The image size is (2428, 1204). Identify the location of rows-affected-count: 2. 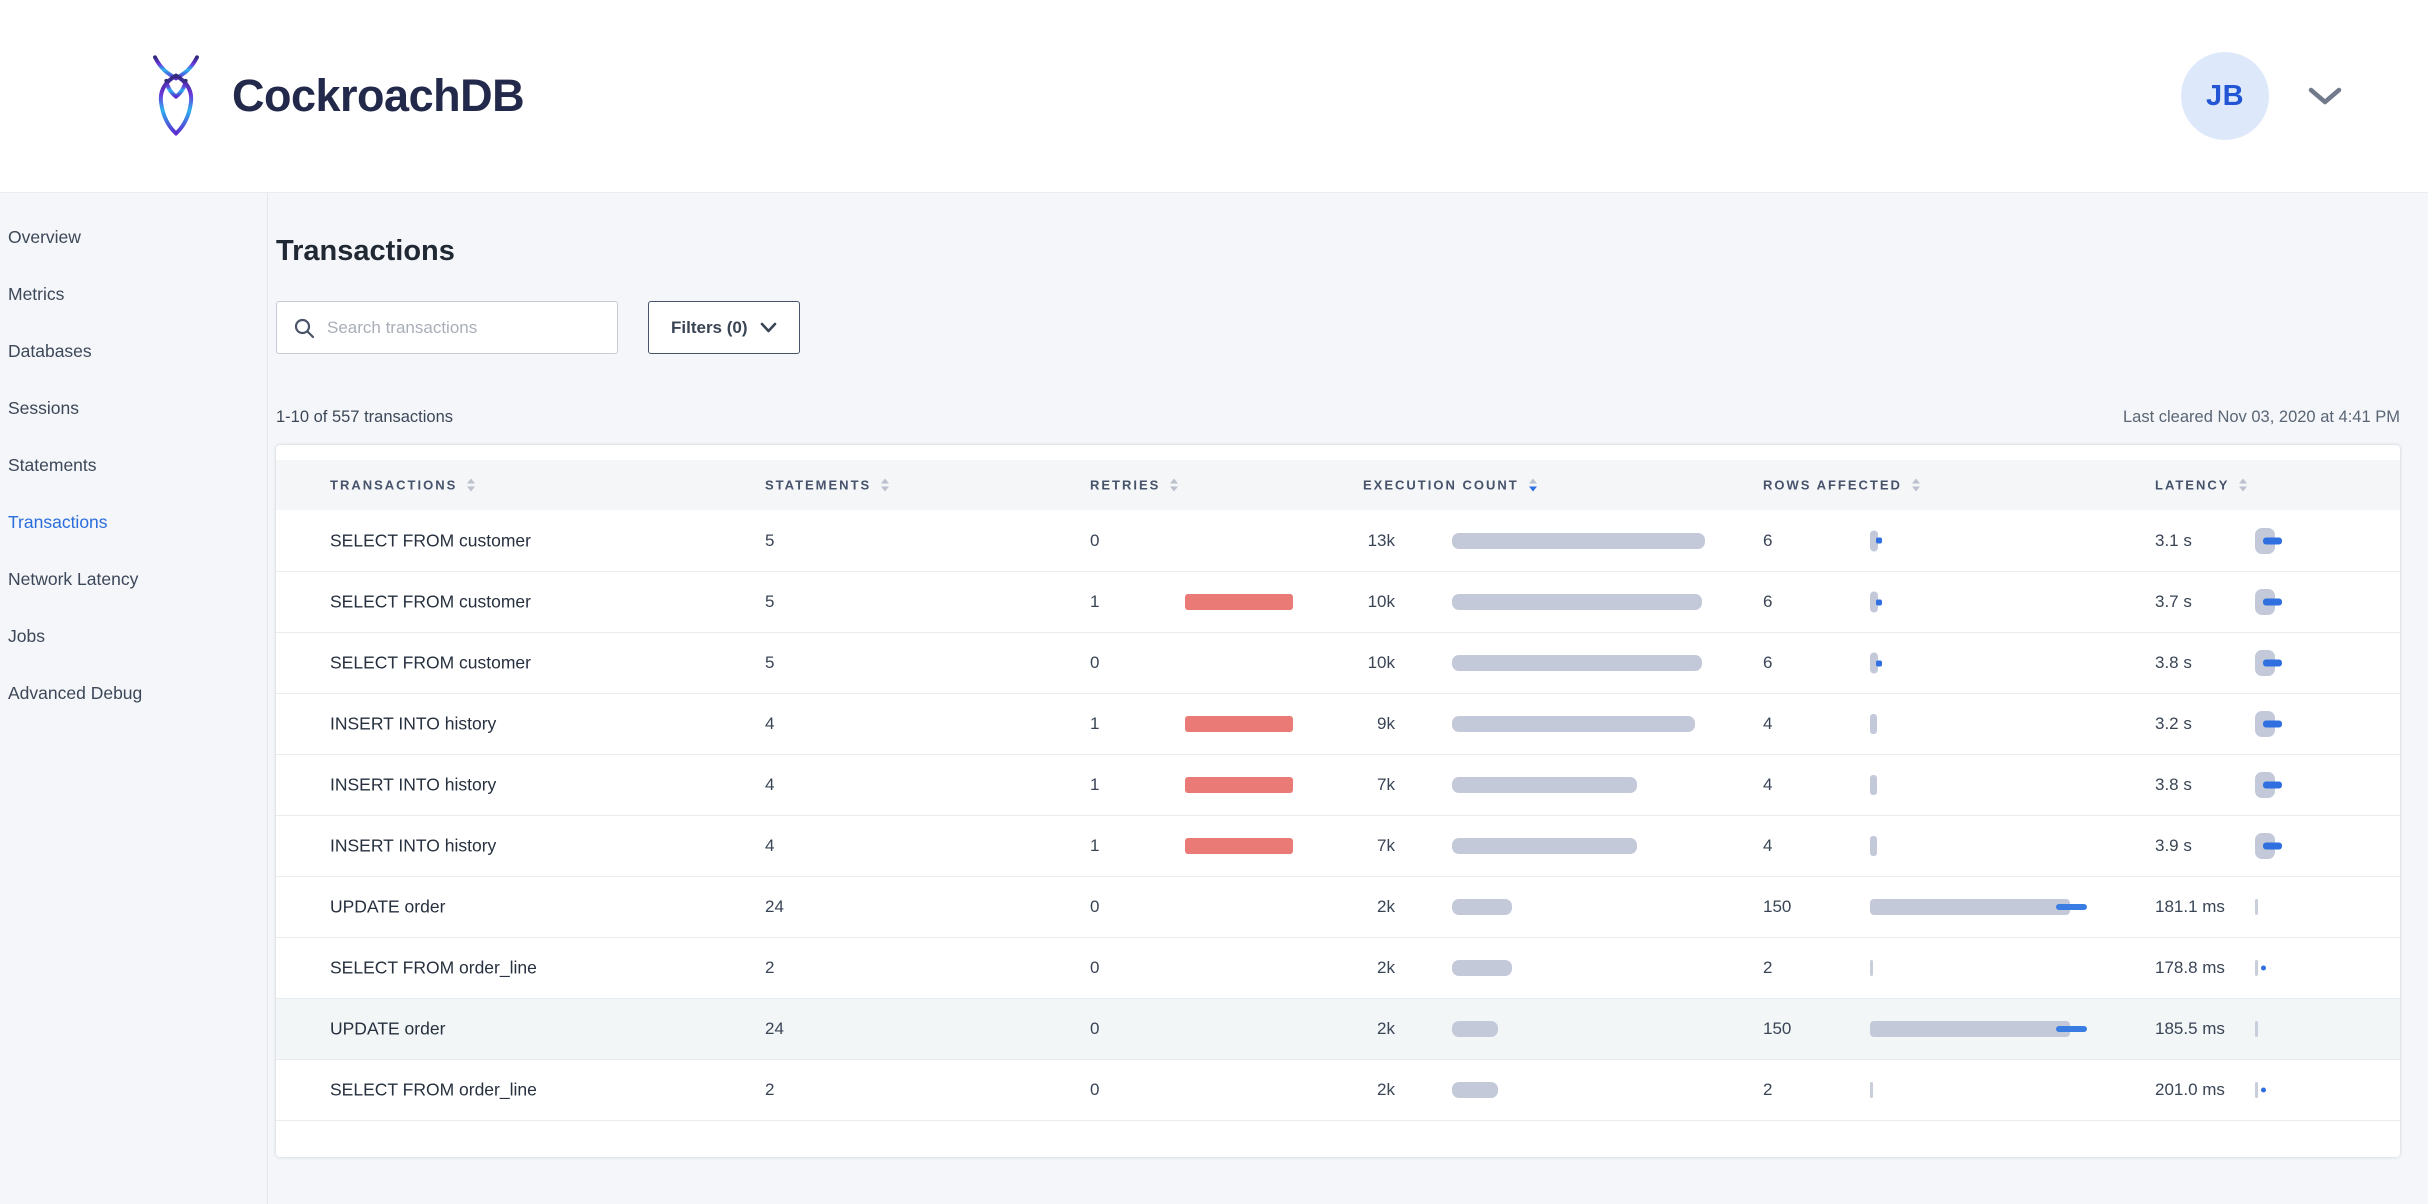
(1768, 967).